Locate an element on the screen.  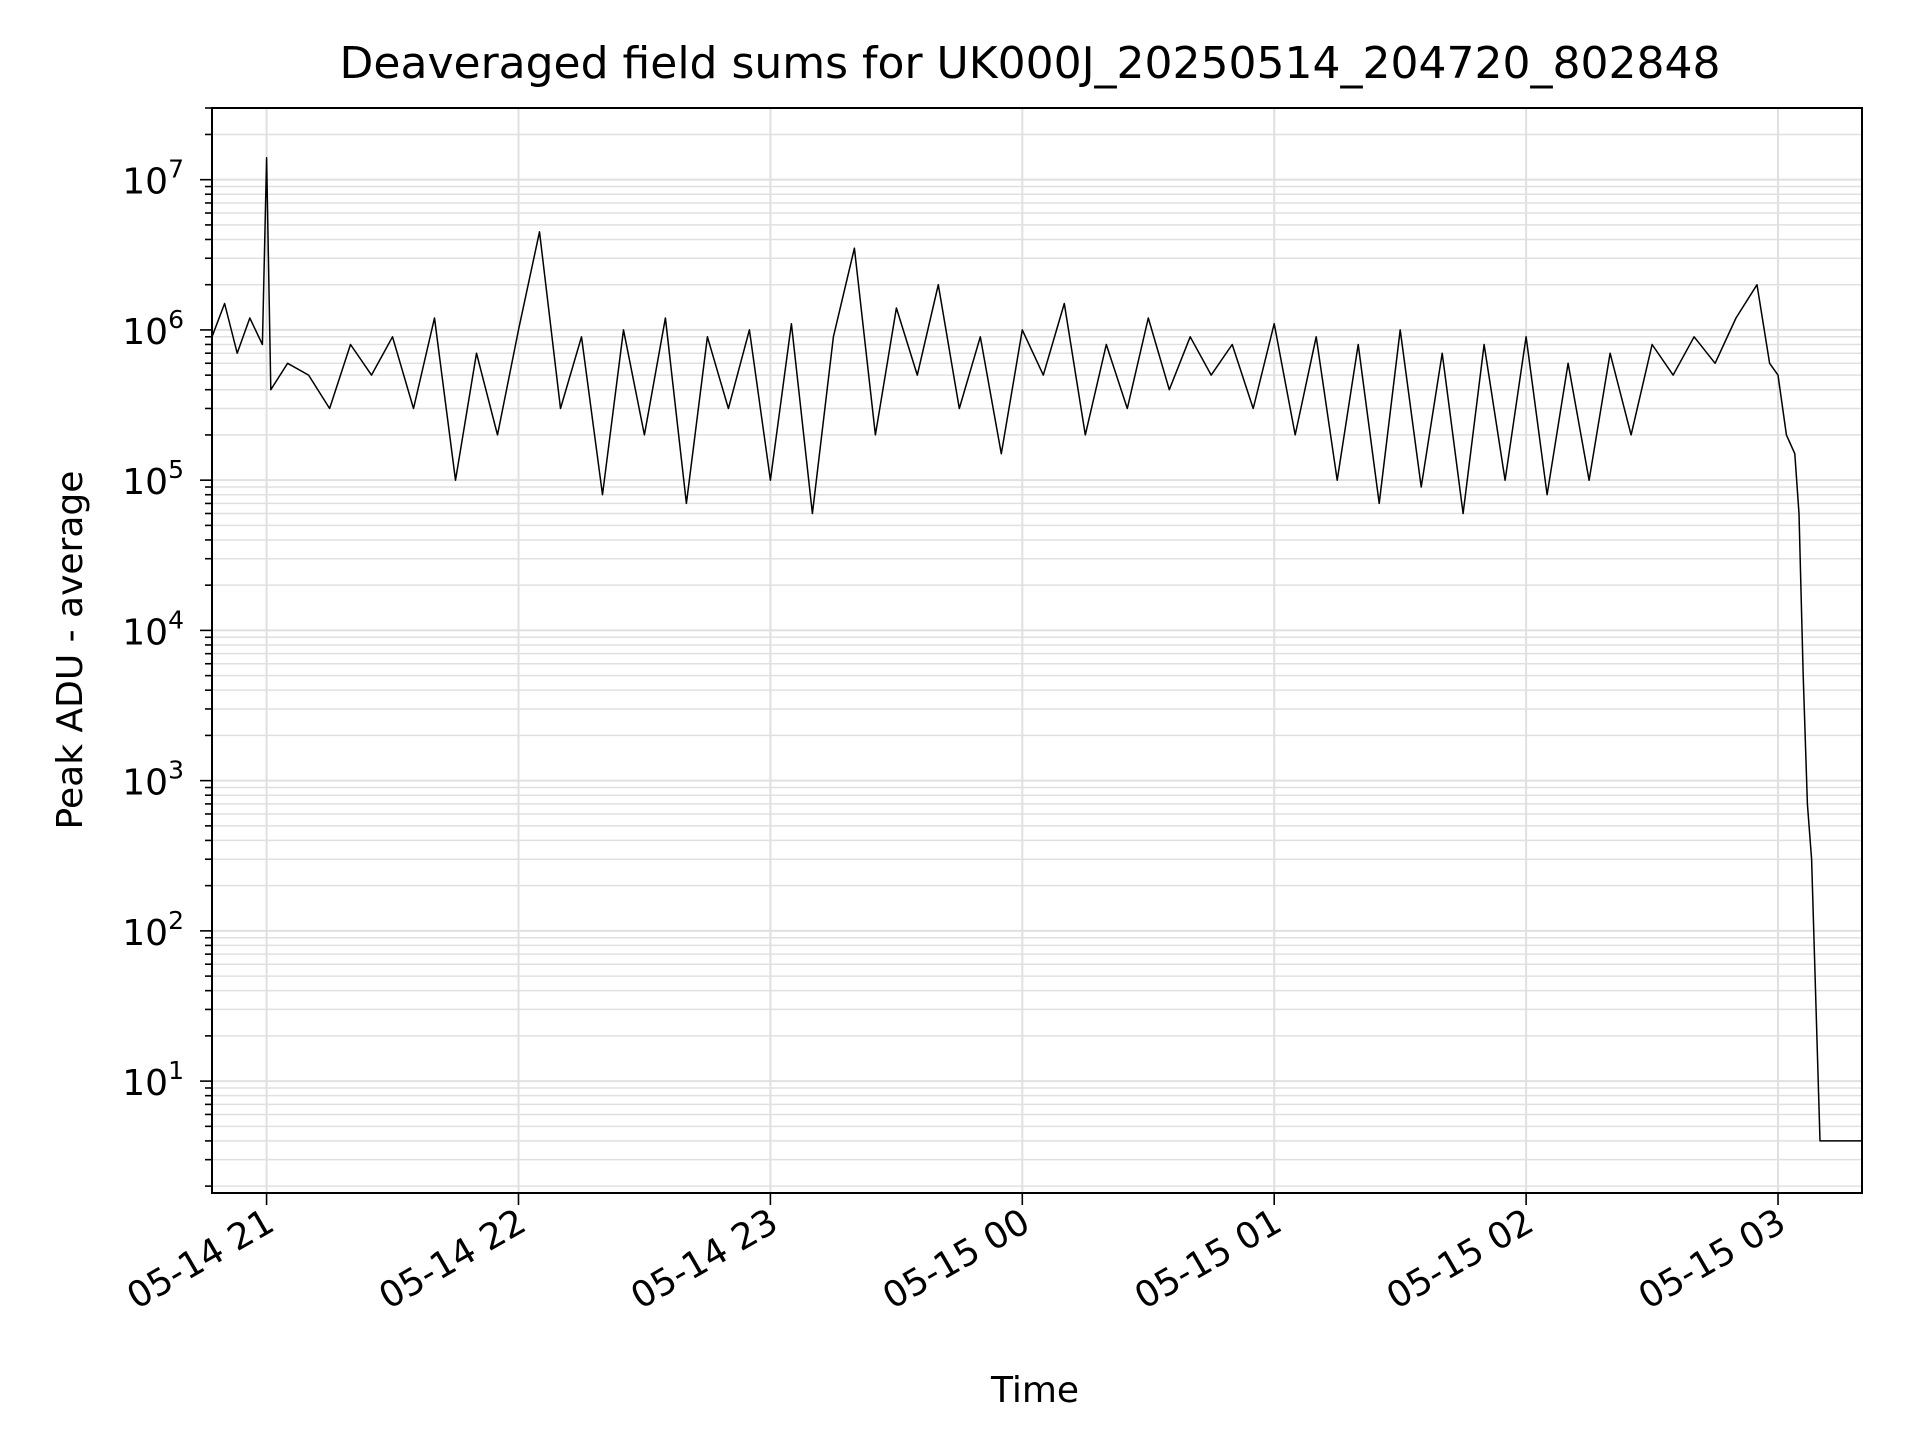
y-axis-label: Peak ADU - average is located at coordinates (70, 650).